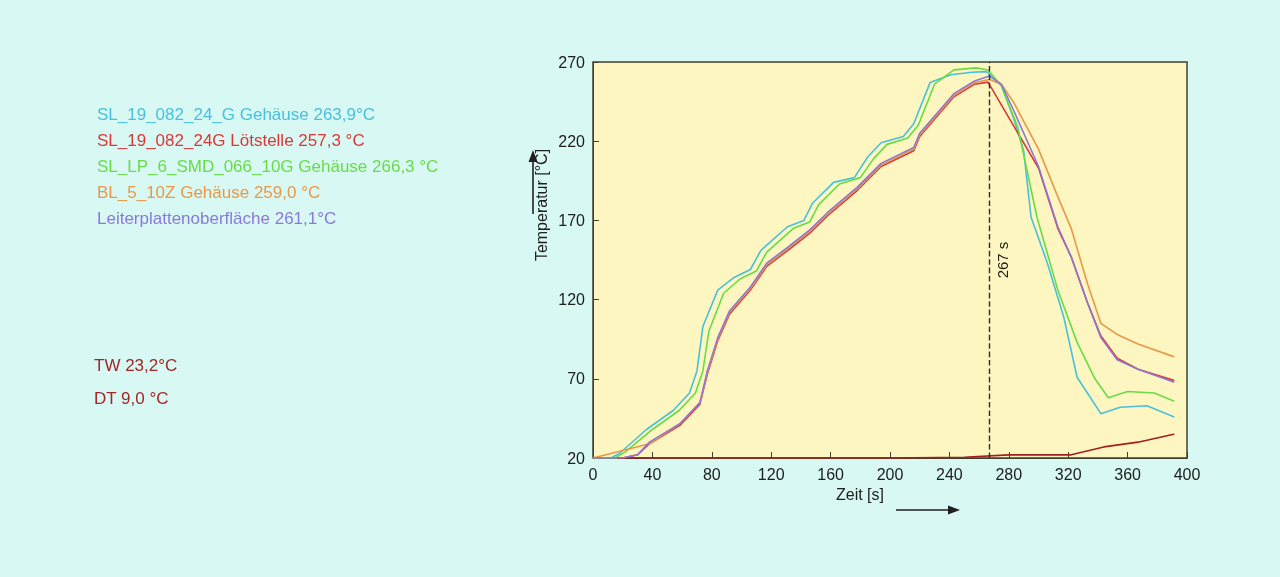 The image size is (1280, 577). Describe the element at coordinates (652, 474) in the screenshot. I see `x-tick-label: 40` at that location.